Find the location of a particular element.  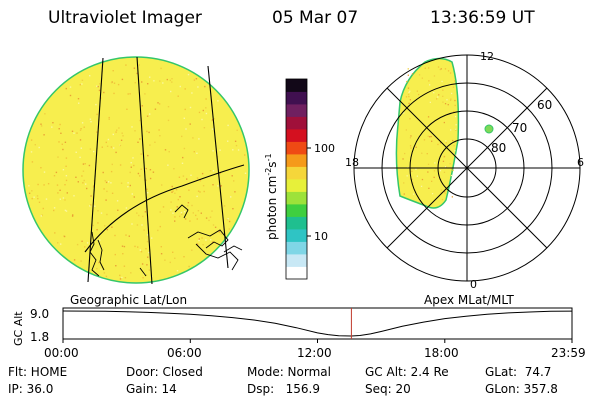

altitude-line is located at coordinates (317, 323).